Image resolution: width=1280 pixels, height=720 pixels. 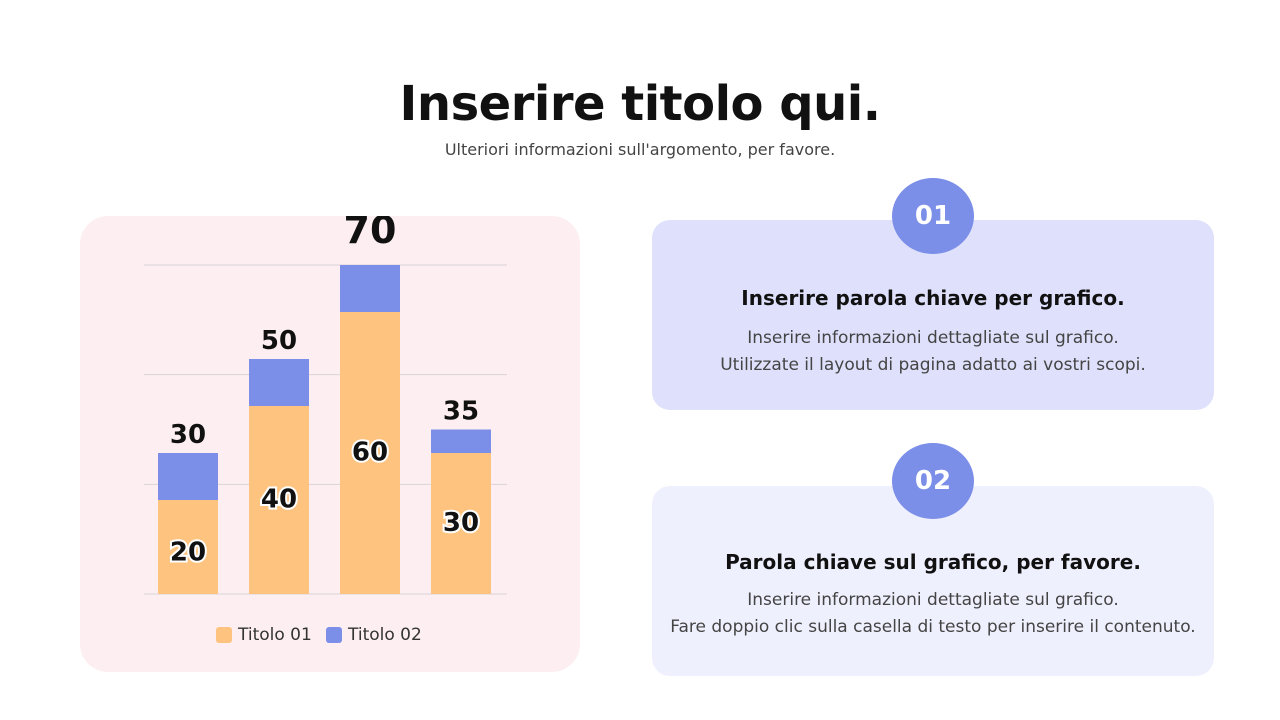 I want to click on step-badge-2: 02, so click(x=933, y=481).